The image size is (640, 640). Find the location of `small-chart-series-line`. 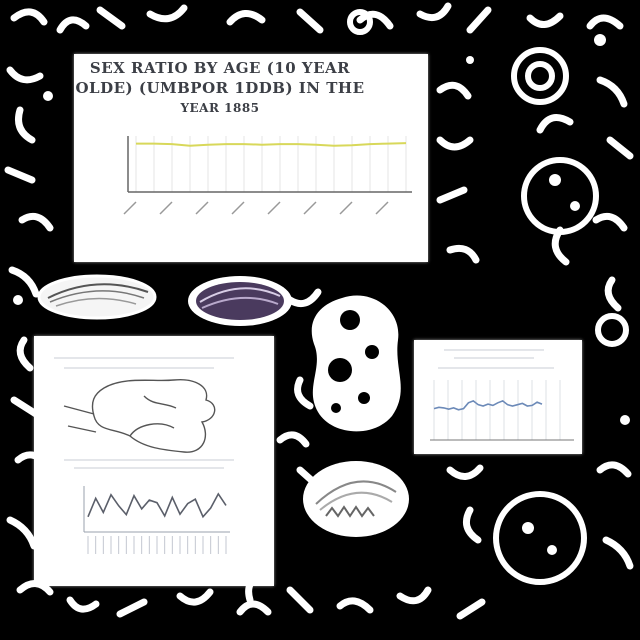

small-chart-series-line is located at coordinates (488, 405).